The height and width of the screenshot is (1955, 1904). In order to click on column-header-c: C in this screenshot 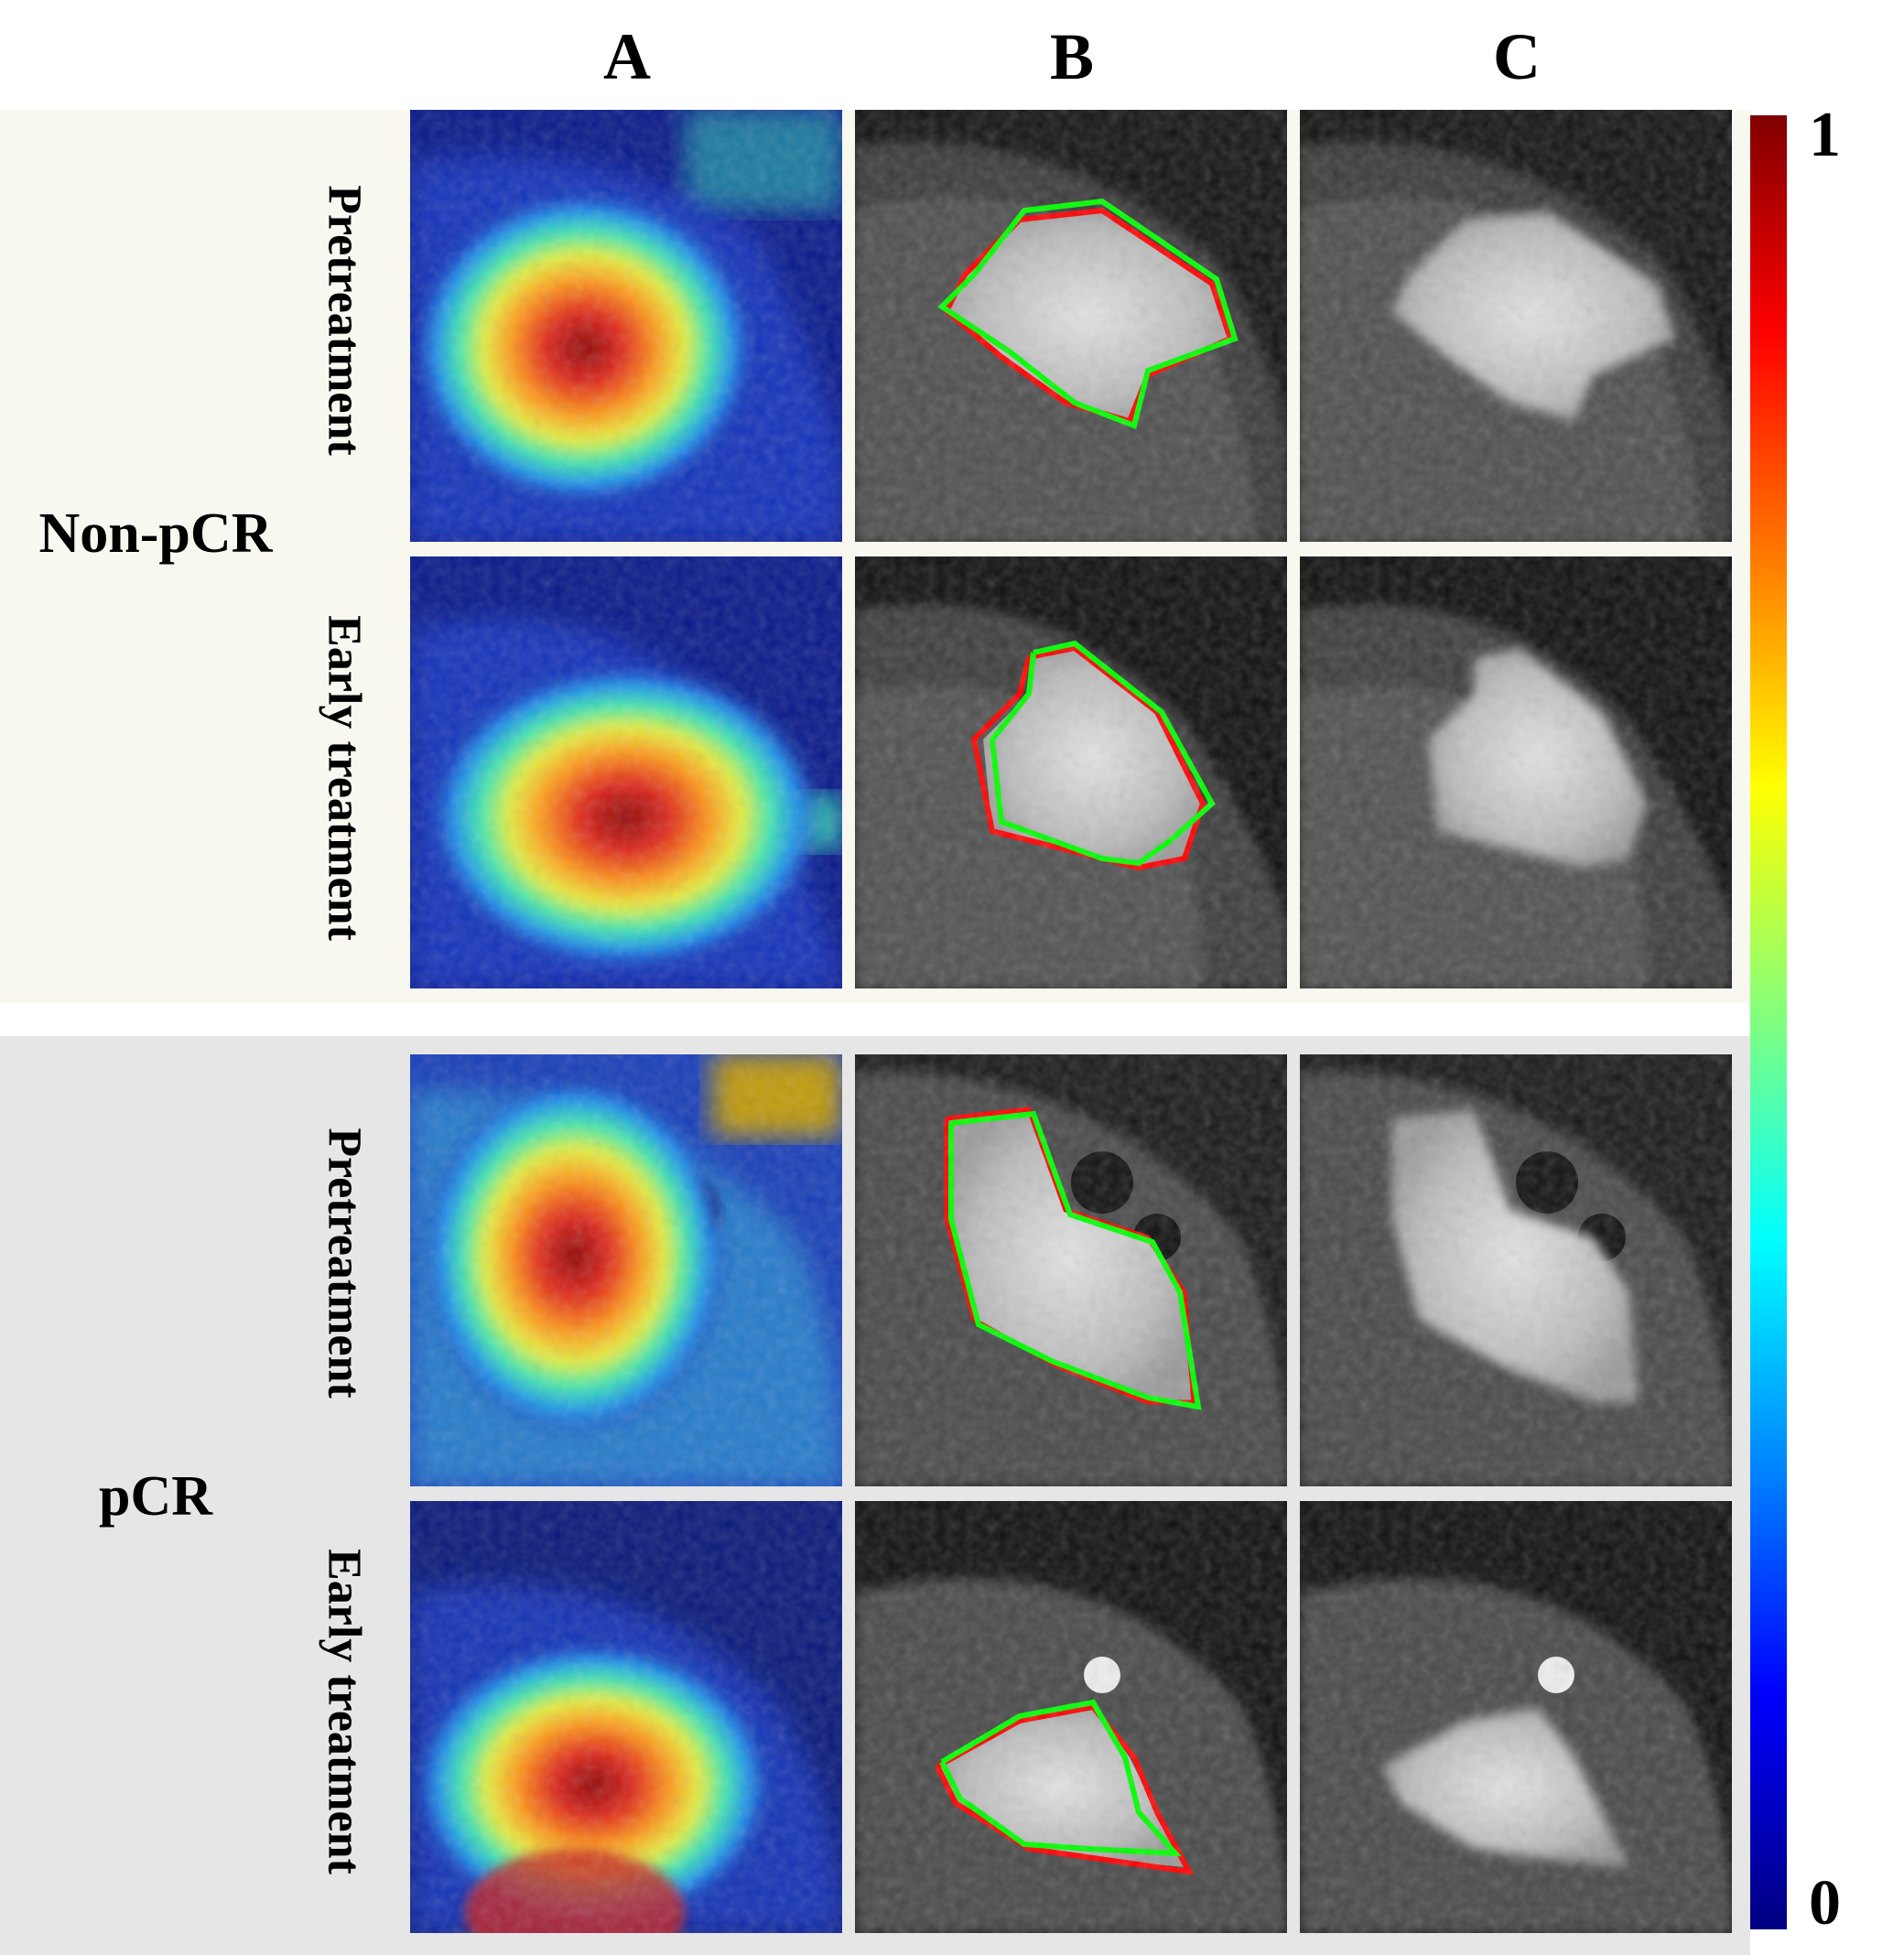, I will do `click(1517, 57)`.